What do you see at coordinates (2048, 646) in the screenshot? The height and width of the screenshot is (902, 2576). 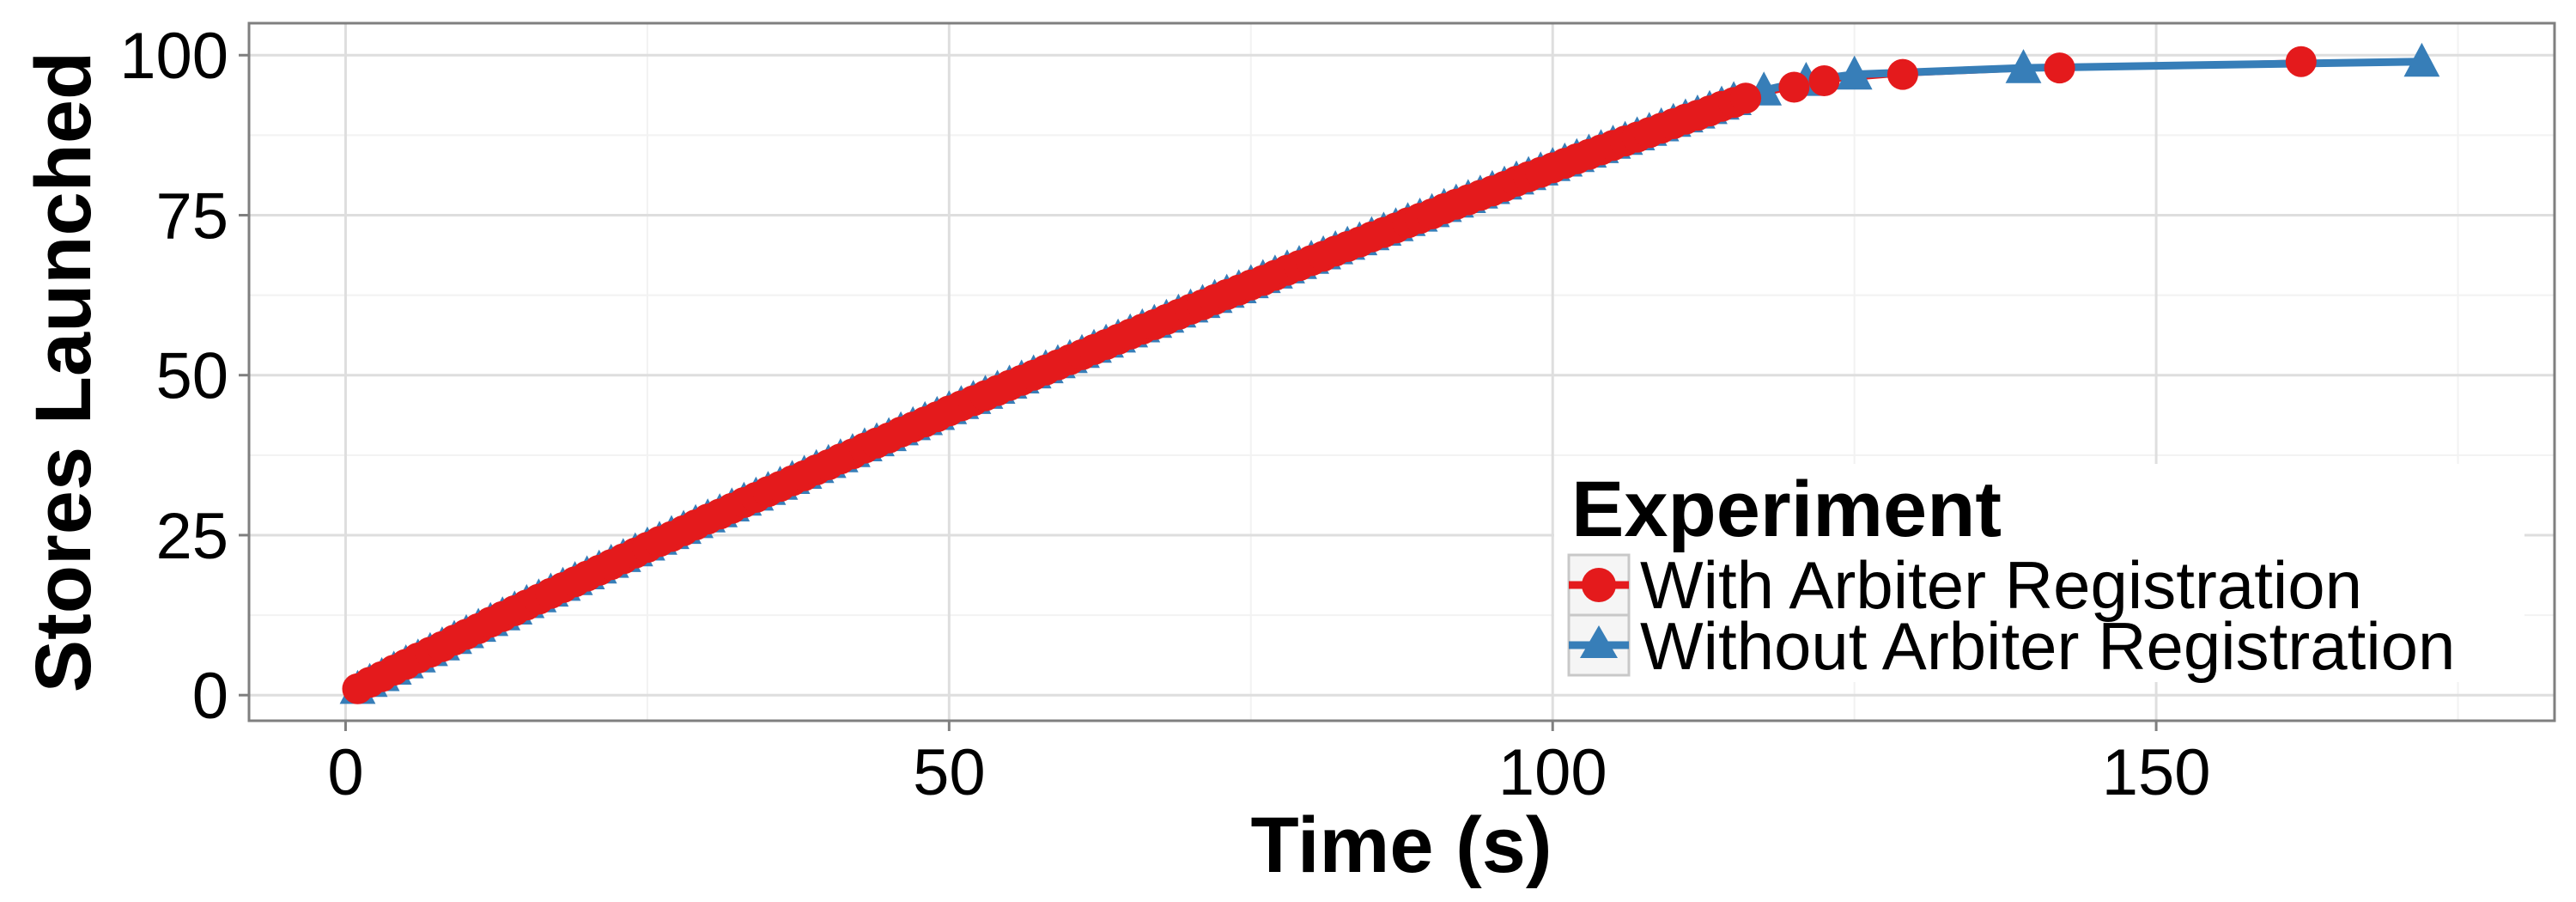 I see `legend-label-without: Without Arbiter Registration` at bounding box center [2048, 646].